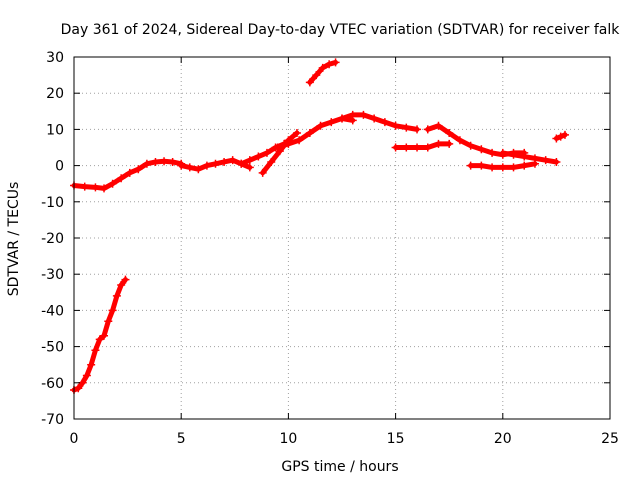  Describe the element at coordinates (288, 439) in the screenshot. I see `x-tick-label: 10` at that location.